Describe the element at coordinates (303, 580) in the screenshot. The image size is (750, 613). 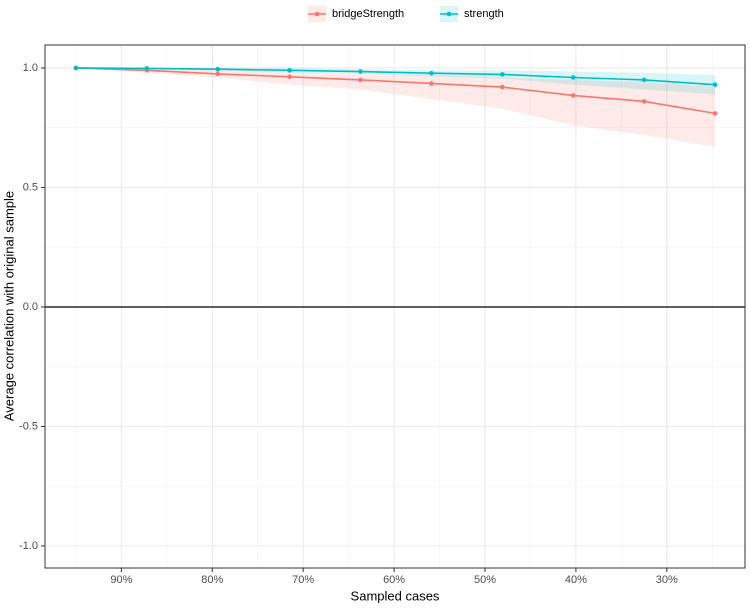
I see `x-tick-label: 70%` at that location.